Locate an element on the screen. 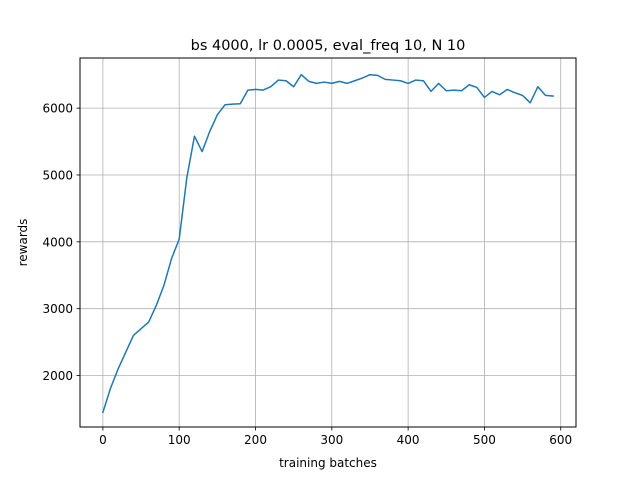 The image size is (640, 484). x-tick-label: 300 is located at coordinates (331, 440).